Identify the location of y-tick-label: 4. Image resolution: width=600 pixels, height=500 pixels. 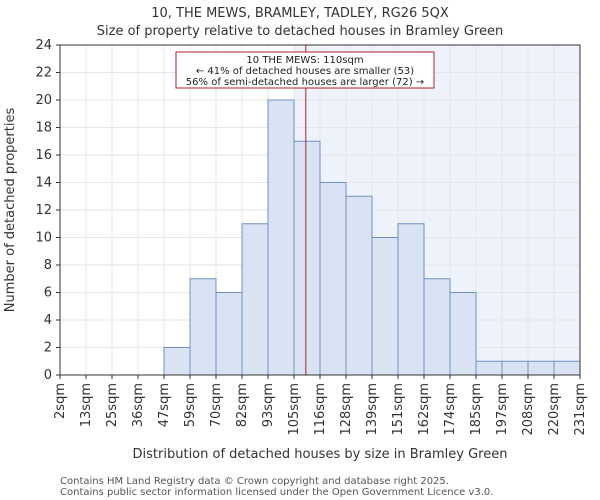
(48, 320).